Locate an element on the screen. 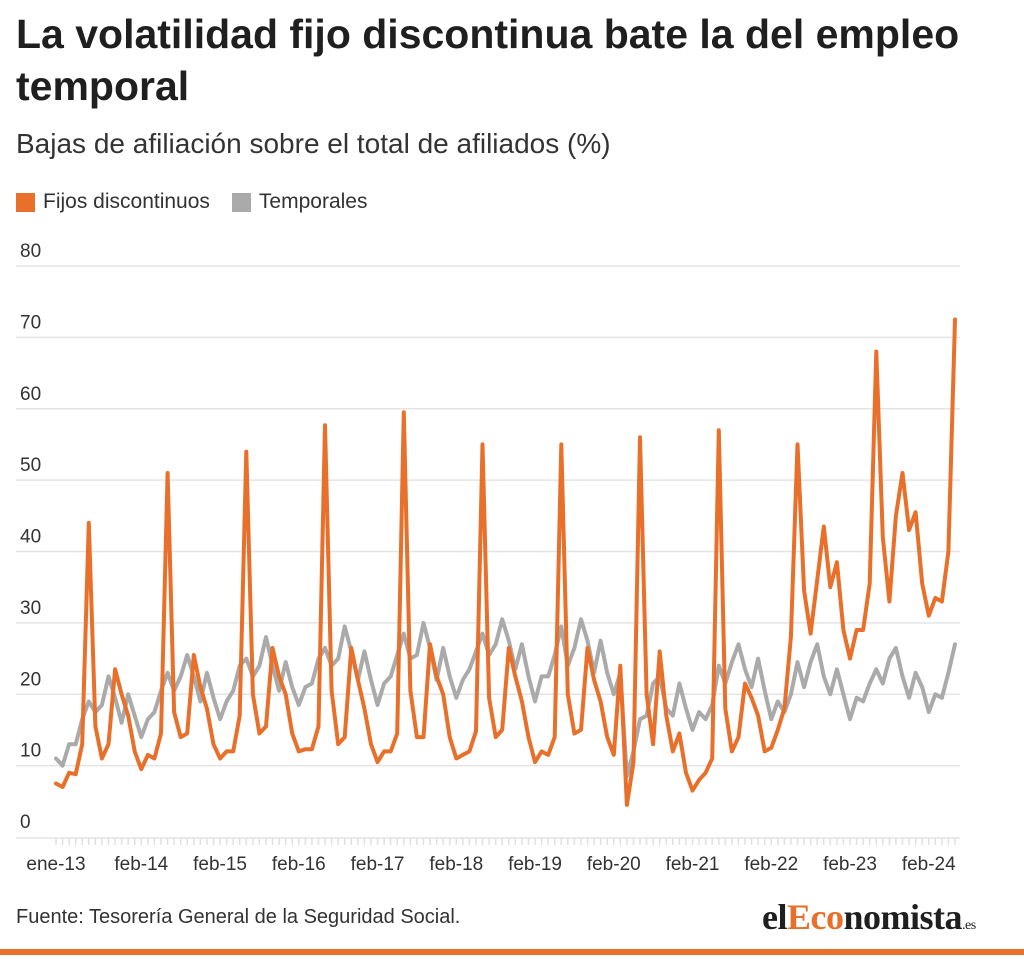  x-tick-label: feb-15 is located at coordinates (220, 864).